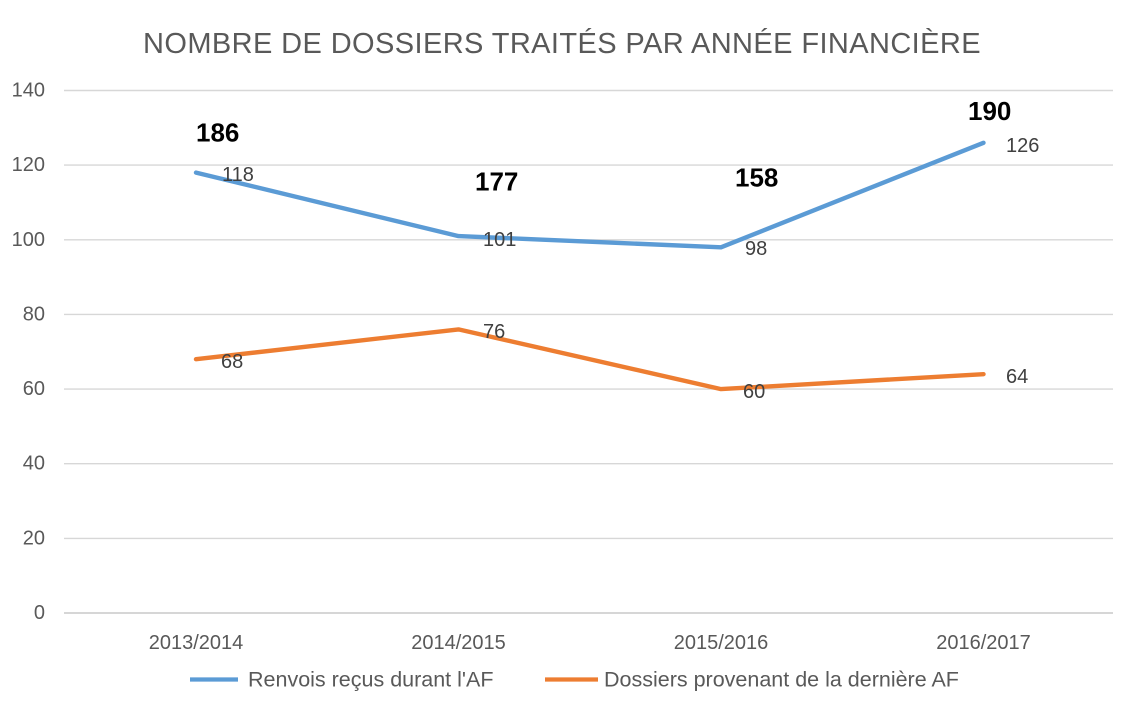 The width and height of the screenshot is (1140, 724). I want to click on svg-text: 126, so click(1022, 146).